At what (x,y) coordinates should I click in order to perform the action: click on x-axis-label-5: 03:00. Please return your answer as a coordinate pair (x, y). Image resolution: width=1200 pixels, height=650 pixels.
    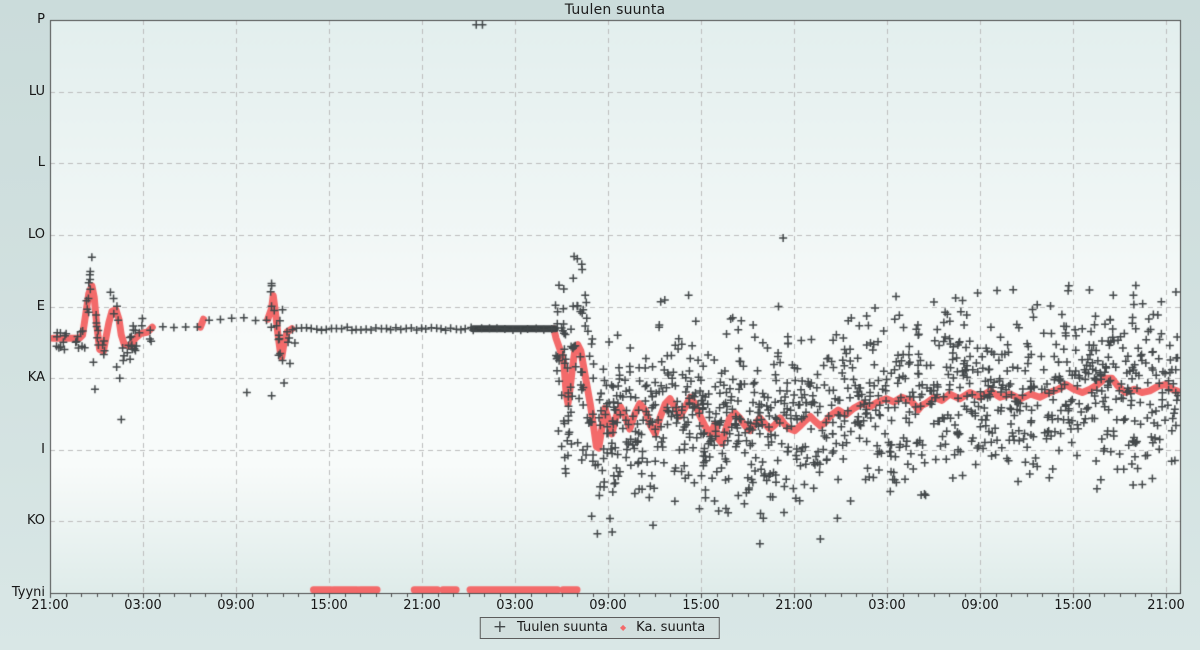
    Looking at the image, I should click on (515, 605).